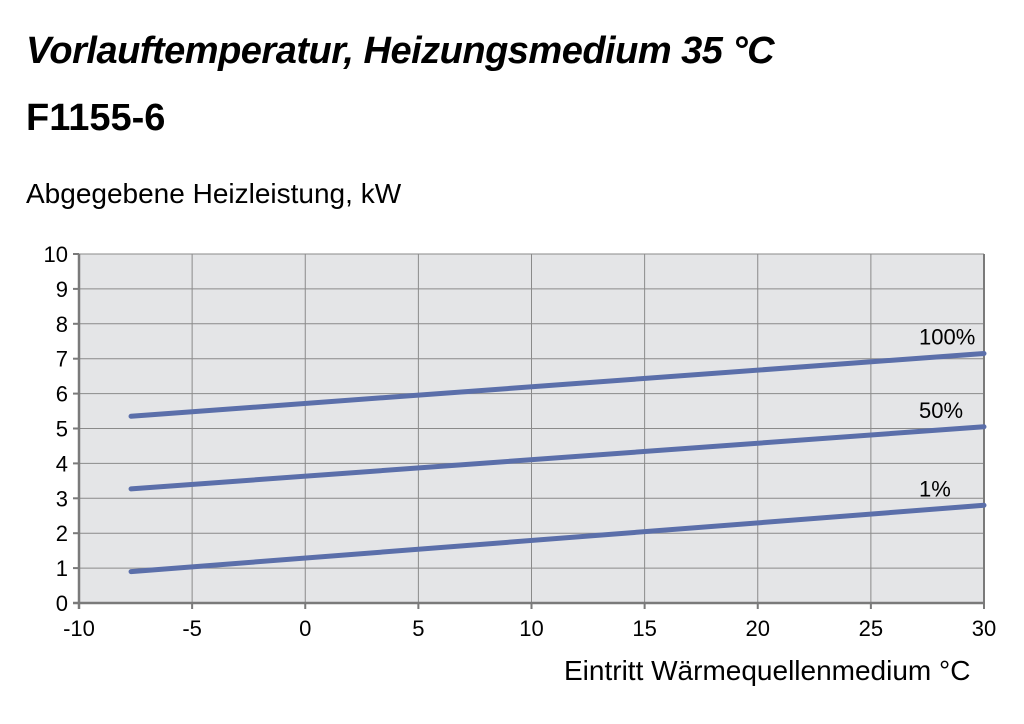 Image resolution: width=1024 pixels, height=724 pixels. Describe the element at coordinates (56, 254) in the screenshot. I see `y-tick-label: 10` at that location.